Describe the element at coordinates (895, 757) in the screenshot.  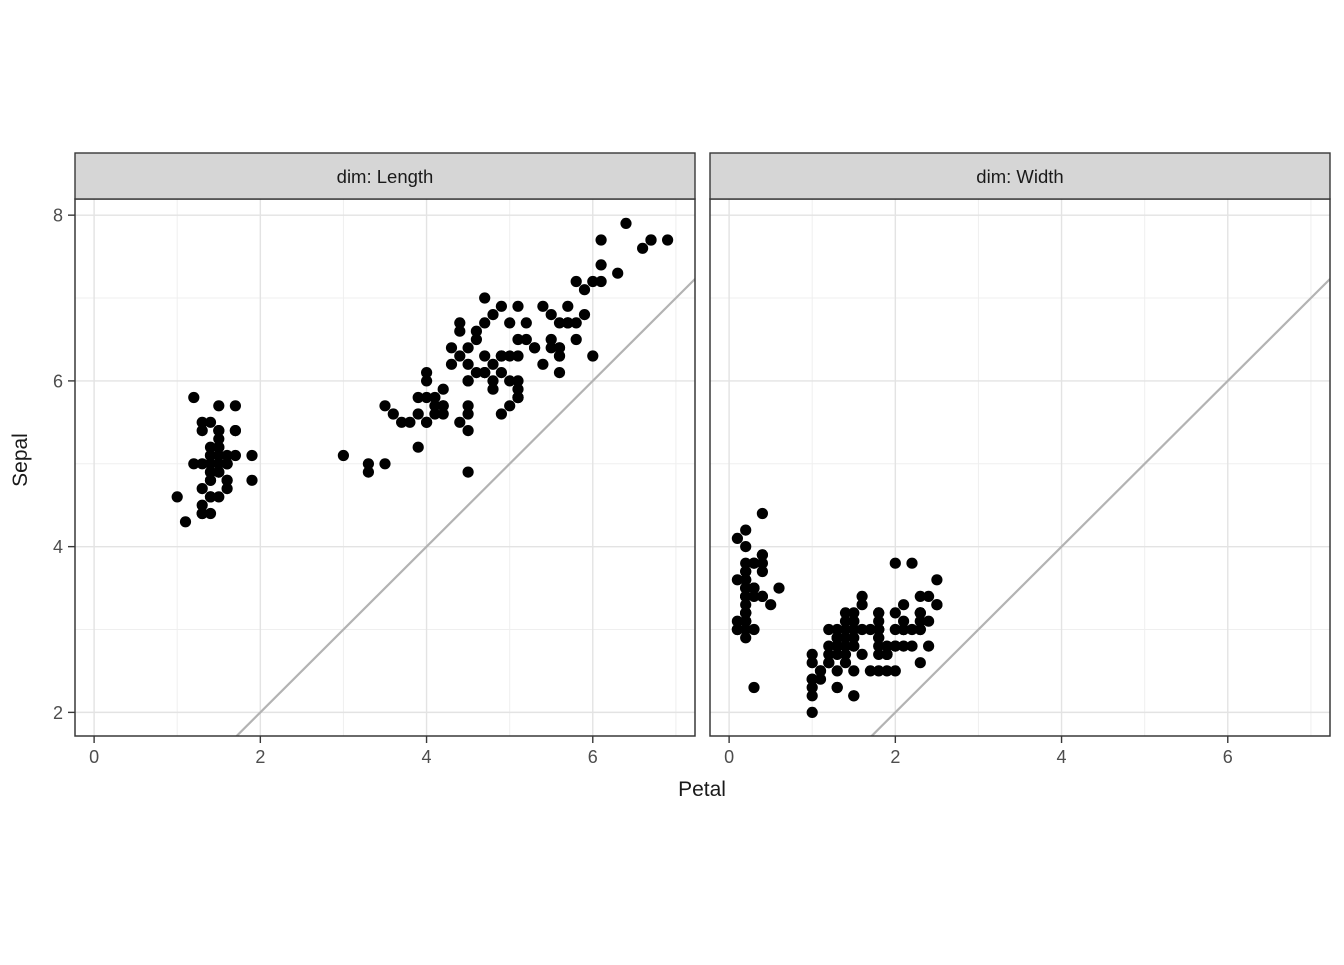
I see `x-tick-label: 2` at that location.